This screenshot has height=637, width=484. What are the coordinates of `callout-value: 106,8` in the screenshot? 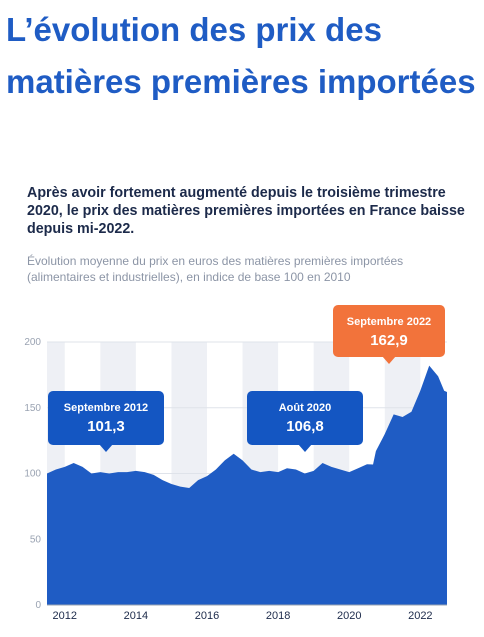 It's located at (305, 426).